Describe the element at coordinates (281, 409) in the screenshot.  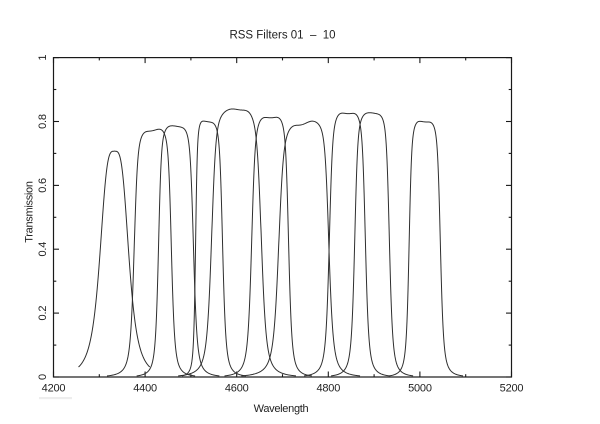
I see `svg-text: Wavelength` at that location.